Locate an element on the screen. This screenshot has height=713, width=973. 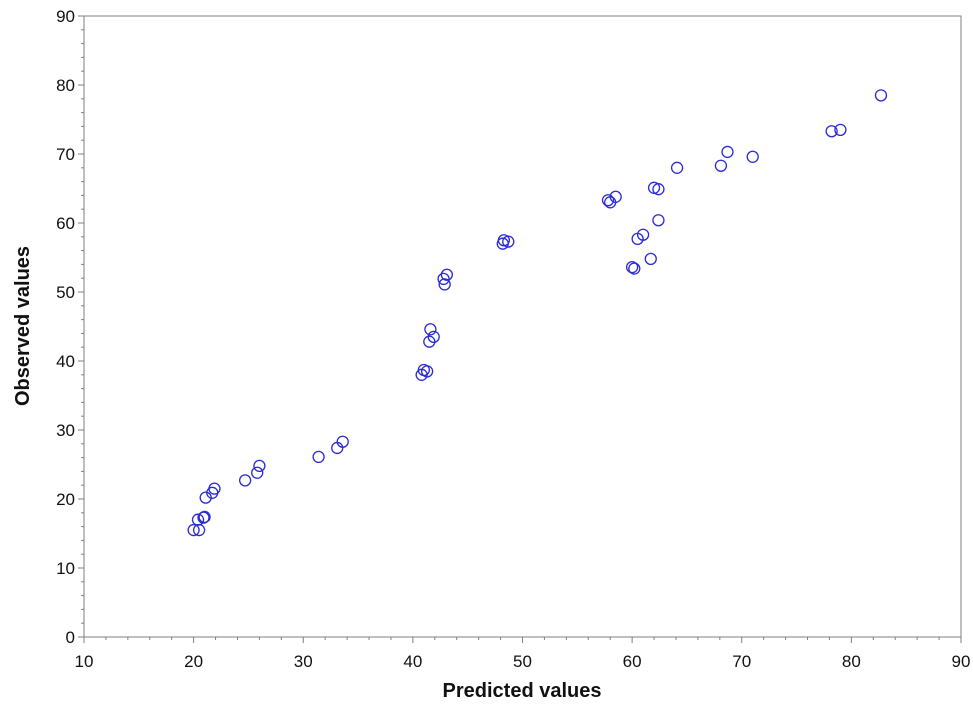
y-tick-label: 50 is located at coordinates (65, 292).